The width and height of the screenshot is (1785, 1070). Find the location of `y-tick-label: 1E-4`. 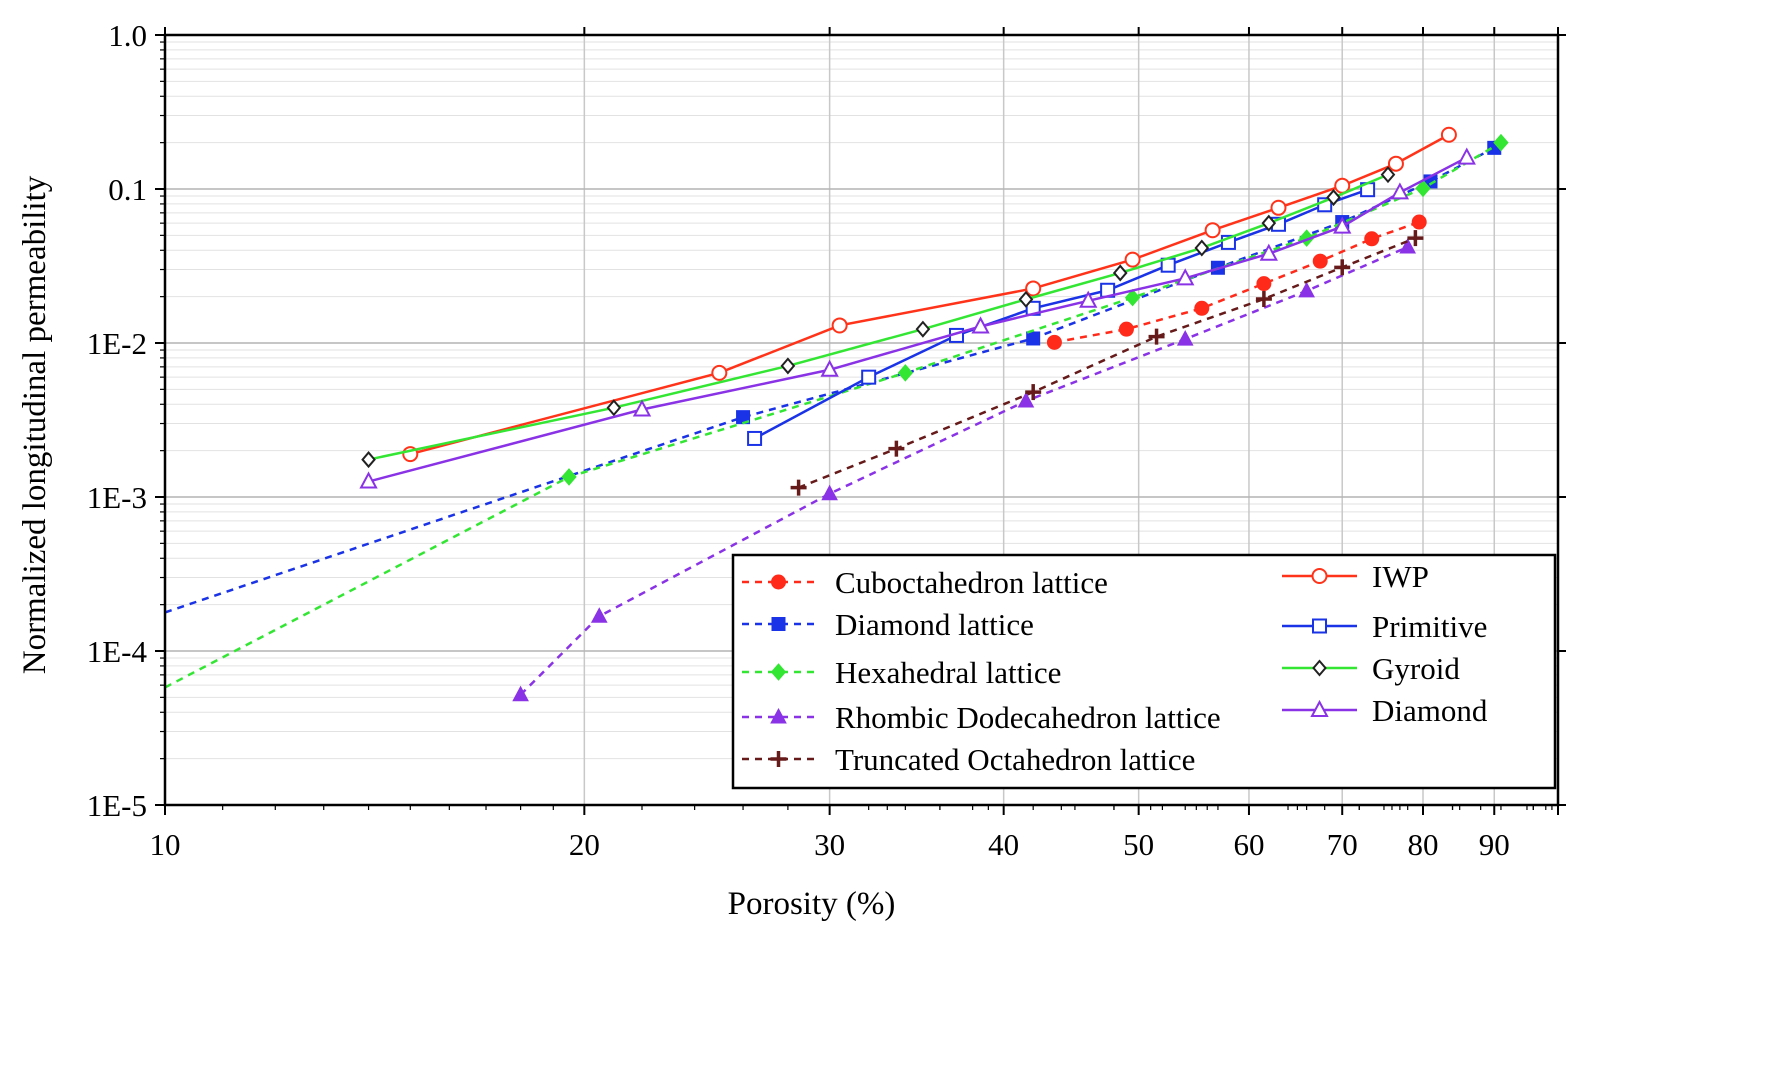

y-tick-label: 1E-4 is located at coordinates (117, 651).